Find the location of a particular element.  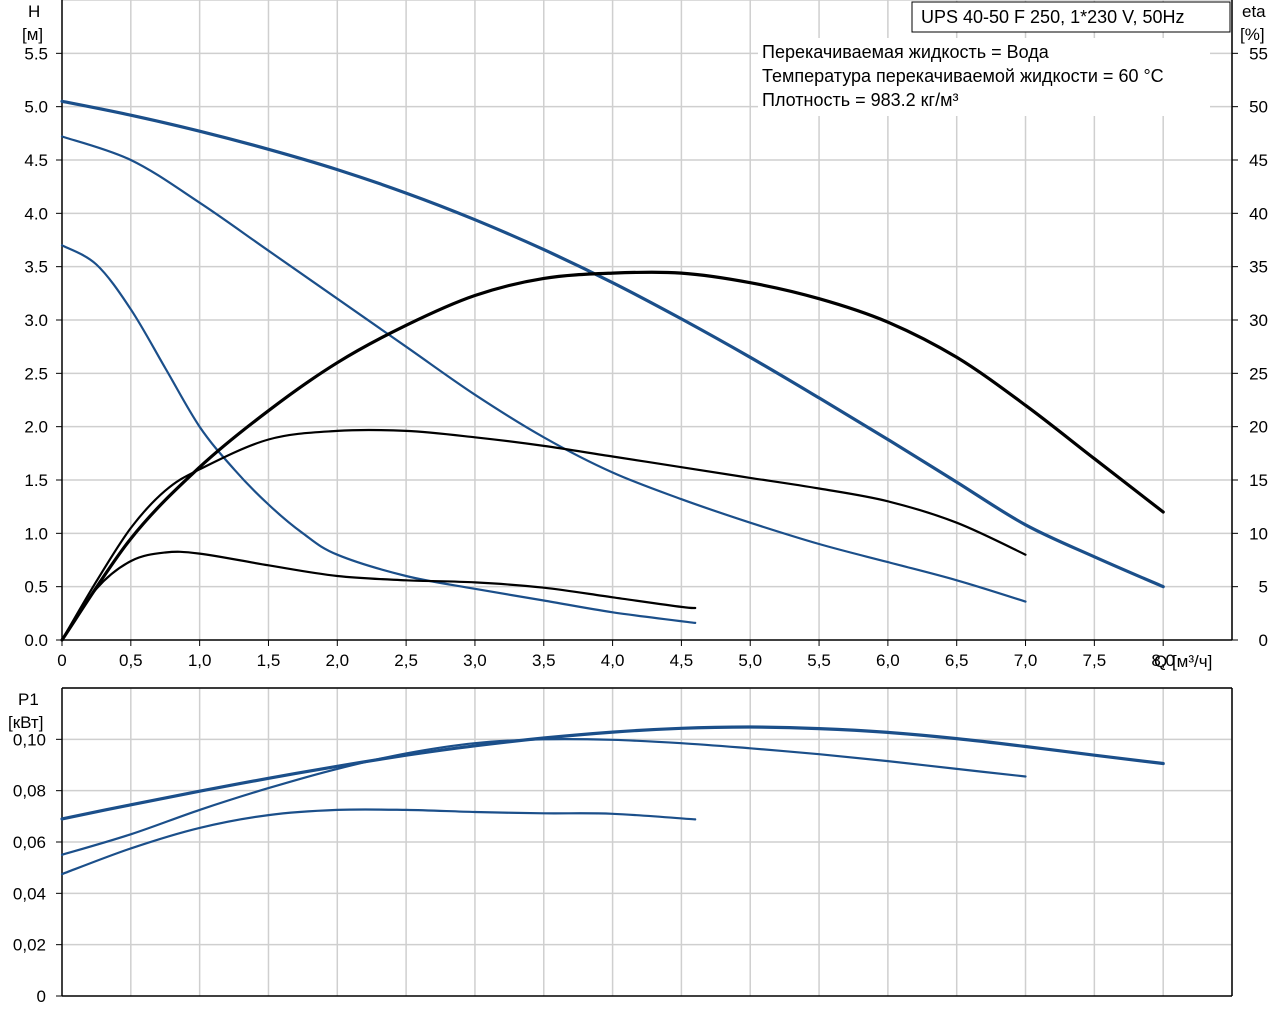

note-liquid: Перекачиваемая жидкость = Вода is located at coordinates (906, 52).